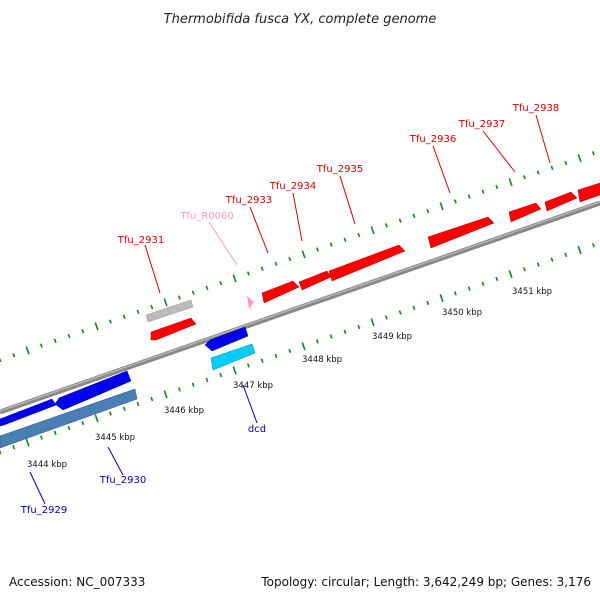 The height and width of the screenshot is (600, 600). I want to click on label-tfu-2934: Tfu_2934, so click(292, 186).